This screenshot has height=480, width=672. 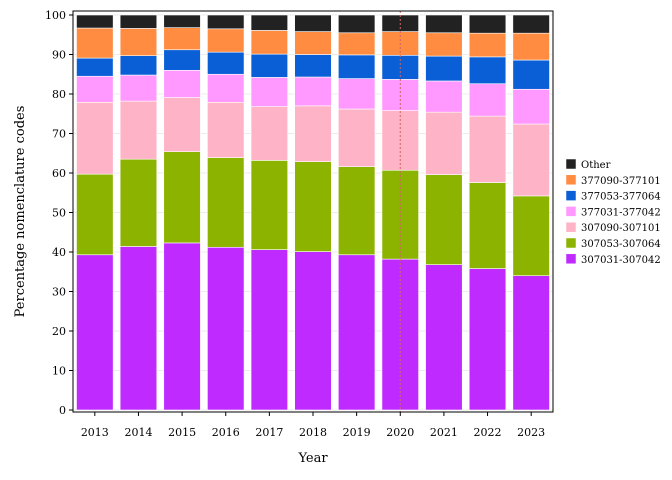 I want to click on x-tick-label: 2018, so click(x=313, y=432).